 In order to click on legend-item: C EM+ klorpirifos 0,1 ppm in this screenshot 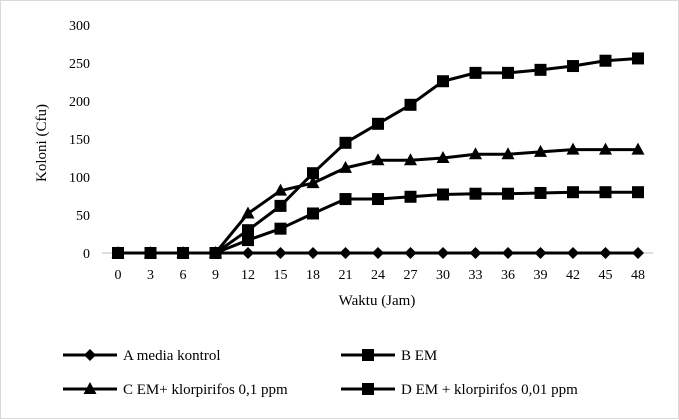, I will do `click(175, 390)`.